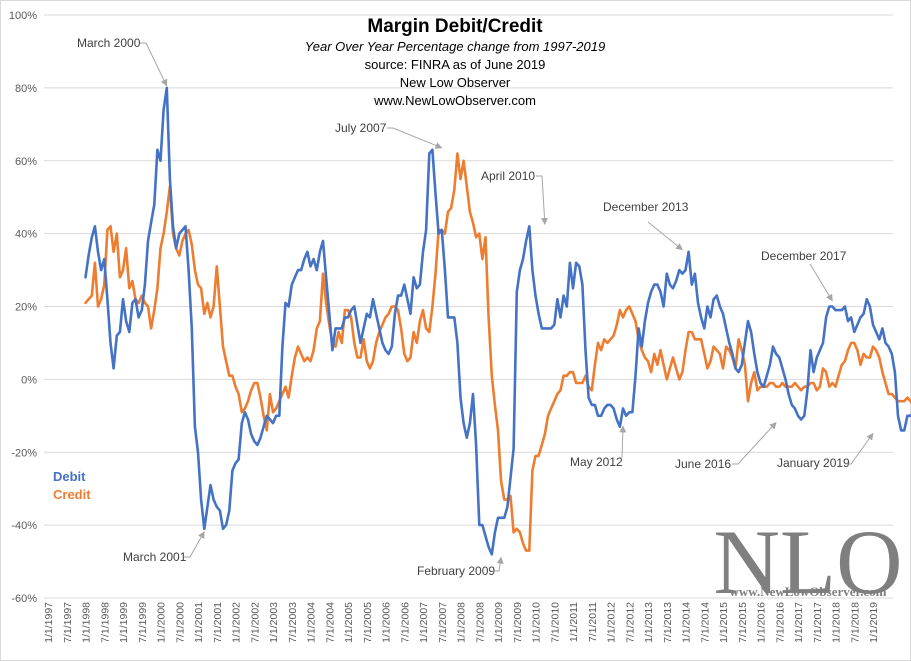 This screenshot has width=911, height=661. Describe the element at coordinates (813, 463) in the screenshot. I see `annotation-january-2019: January 2019` at that location.